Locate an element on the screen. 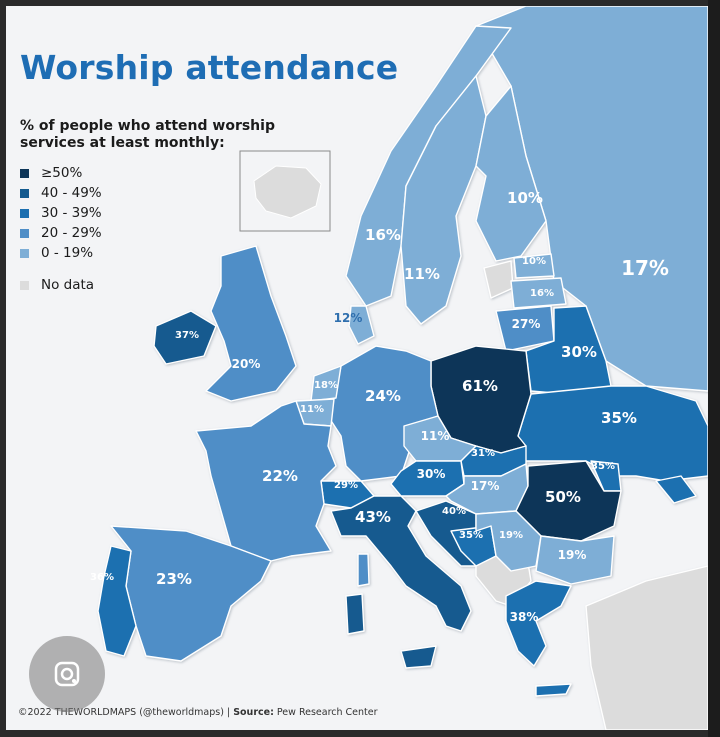 This screenshot has height=737, width=720. legend-item-no-data: No data is located at coordinates (61, 285).